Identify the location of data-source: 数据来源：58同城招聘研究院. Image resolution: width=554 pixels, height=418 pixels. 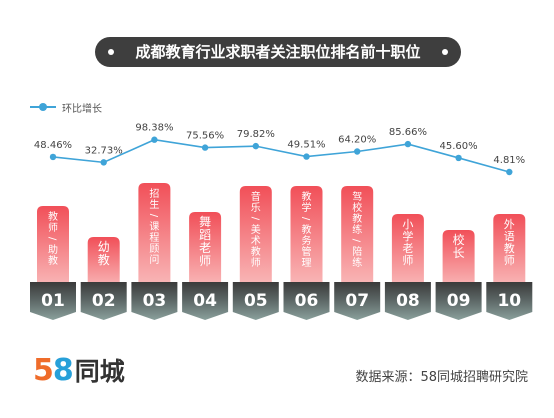
(441, 377).